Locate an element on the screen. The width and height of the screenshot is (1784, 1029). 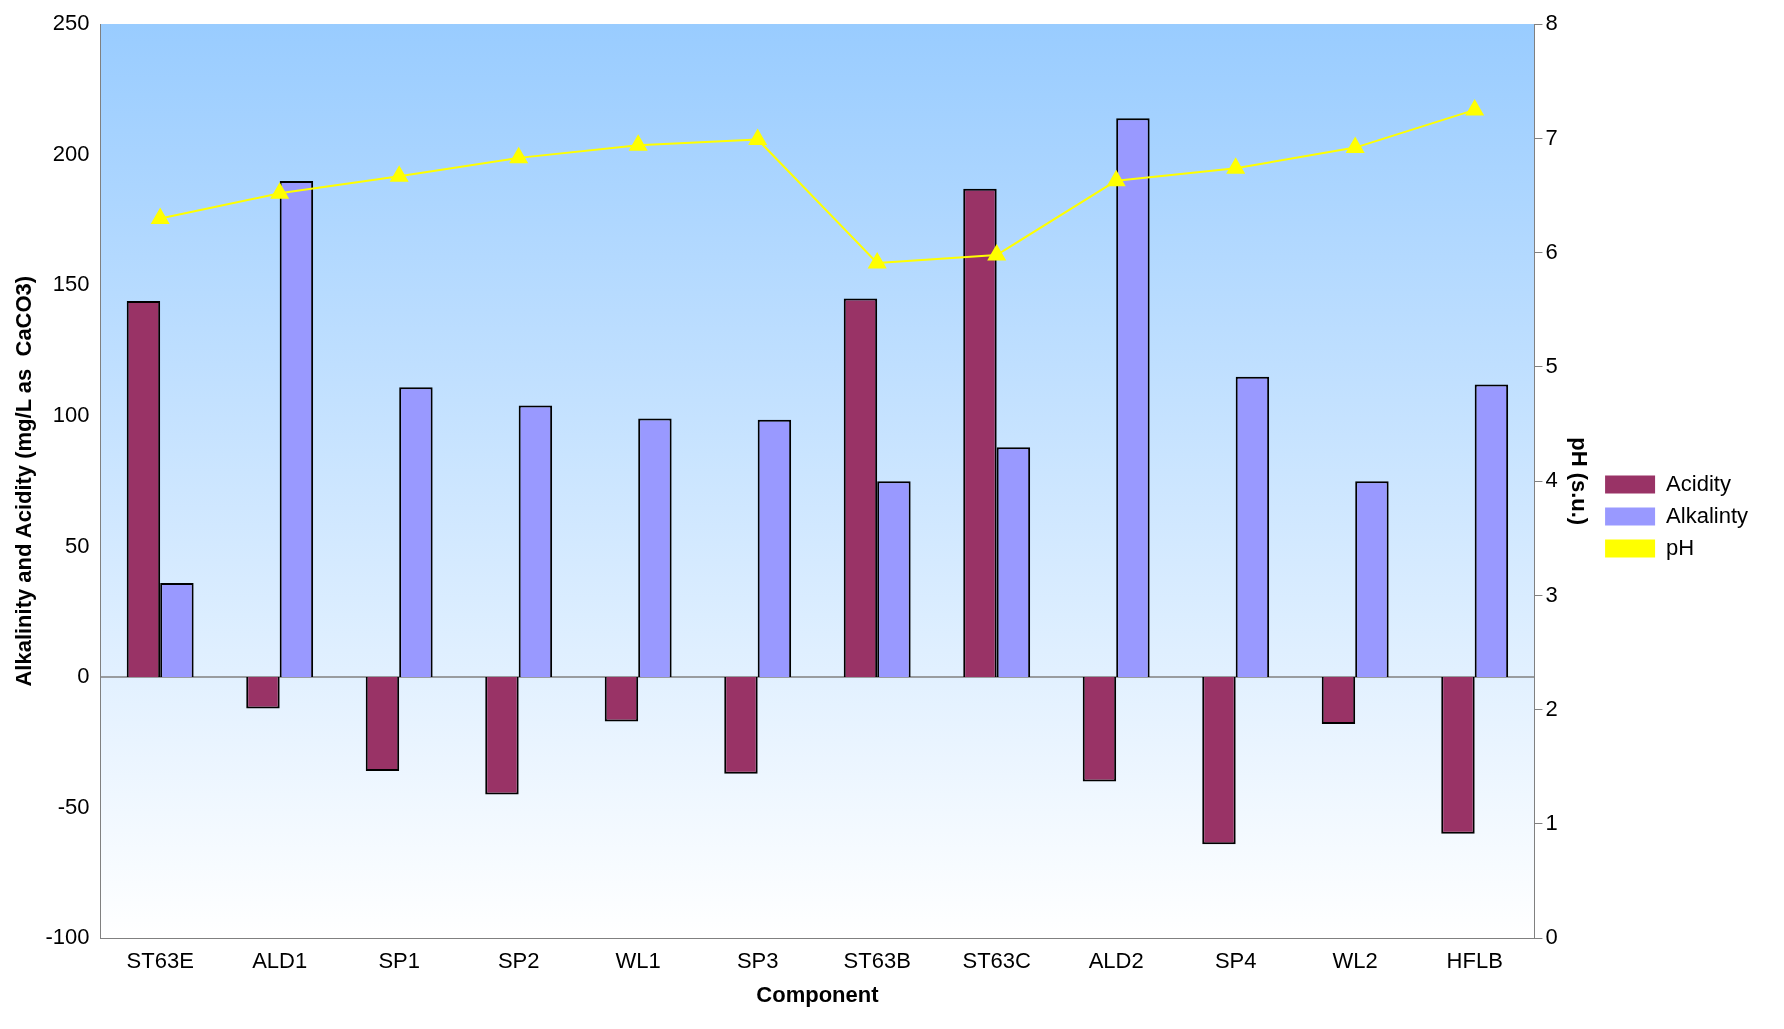
x-tick-label: HFLB is located at coordinates (1474, 961).